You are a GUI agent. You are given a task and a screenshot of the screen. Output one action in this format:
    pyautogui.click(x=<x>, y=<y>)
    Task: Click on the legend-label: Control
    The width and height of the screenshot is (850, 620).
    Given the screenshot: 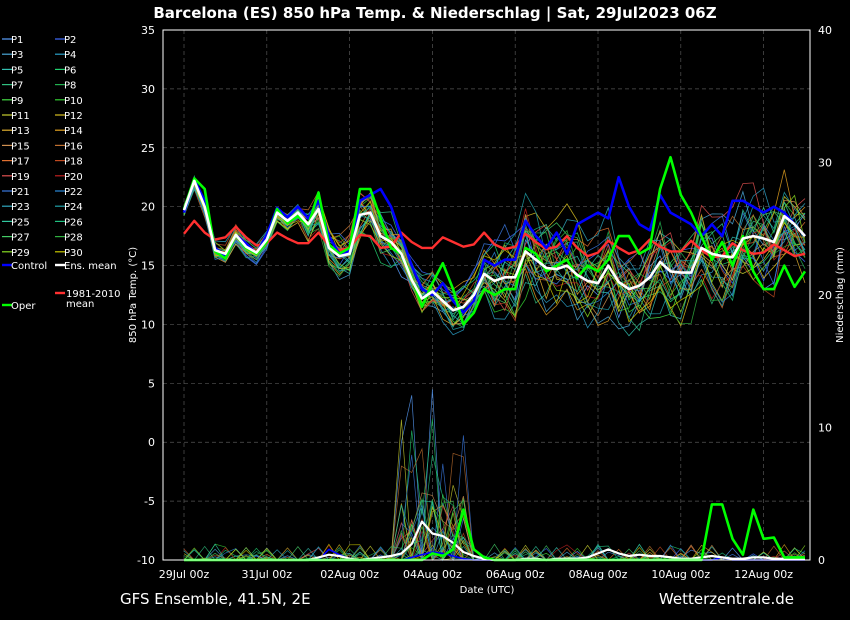 What is the action you would take?
    pyautogui.click(x=29, y=266)
    